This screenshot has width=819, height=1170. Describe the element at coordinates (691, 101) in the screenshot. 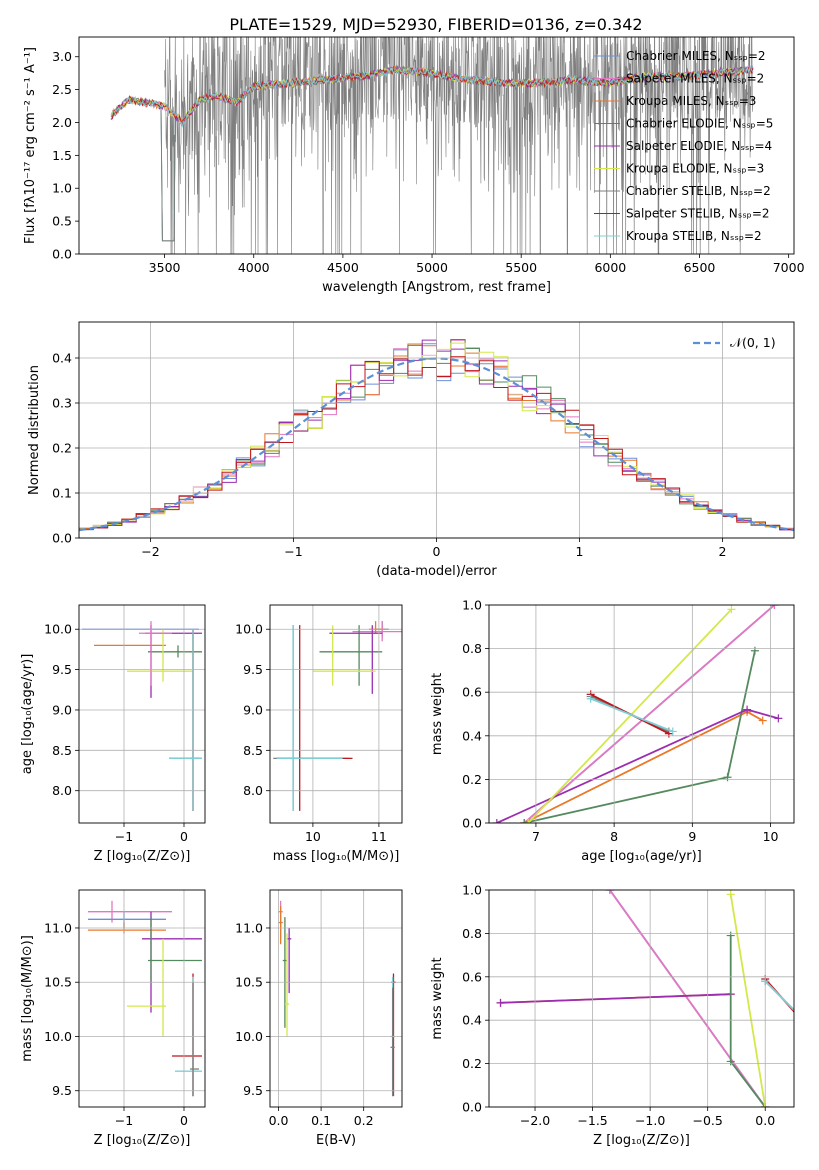

I see `legend-label: Kroupa MILES, Nₛₛₚ=3` at that location.